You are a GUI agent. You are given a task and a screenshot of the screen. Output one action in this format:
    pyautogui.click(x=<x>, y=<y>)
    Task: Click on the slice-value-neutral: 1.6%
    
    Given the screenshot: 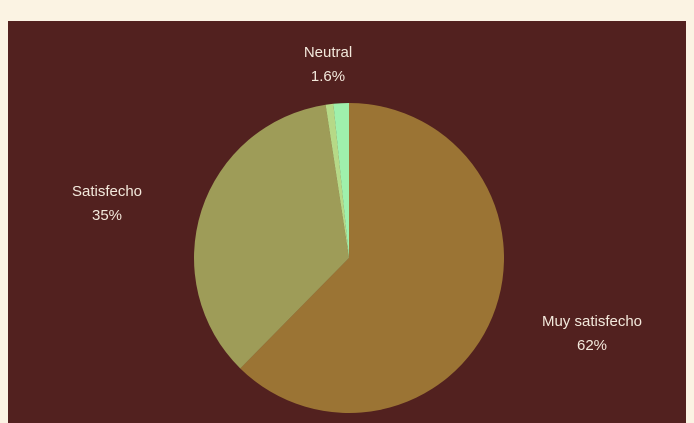 What is the action you would take?
    pyautogui.click(x=328, y=76)
    